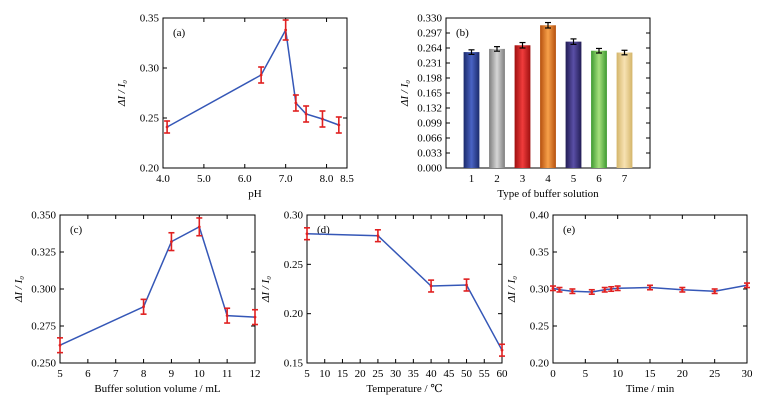  I want to click on panel-label: (a), so click(179, 33).